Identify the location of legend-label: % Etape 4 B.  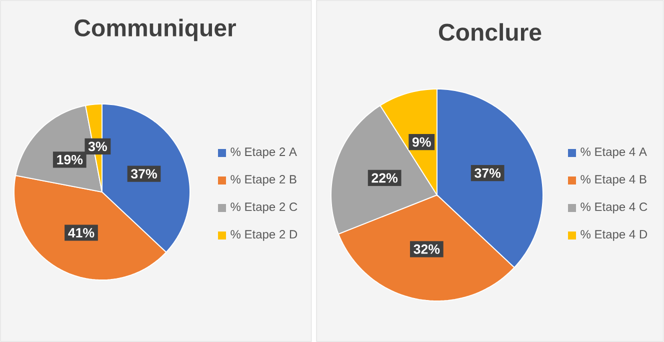
(613, 180).